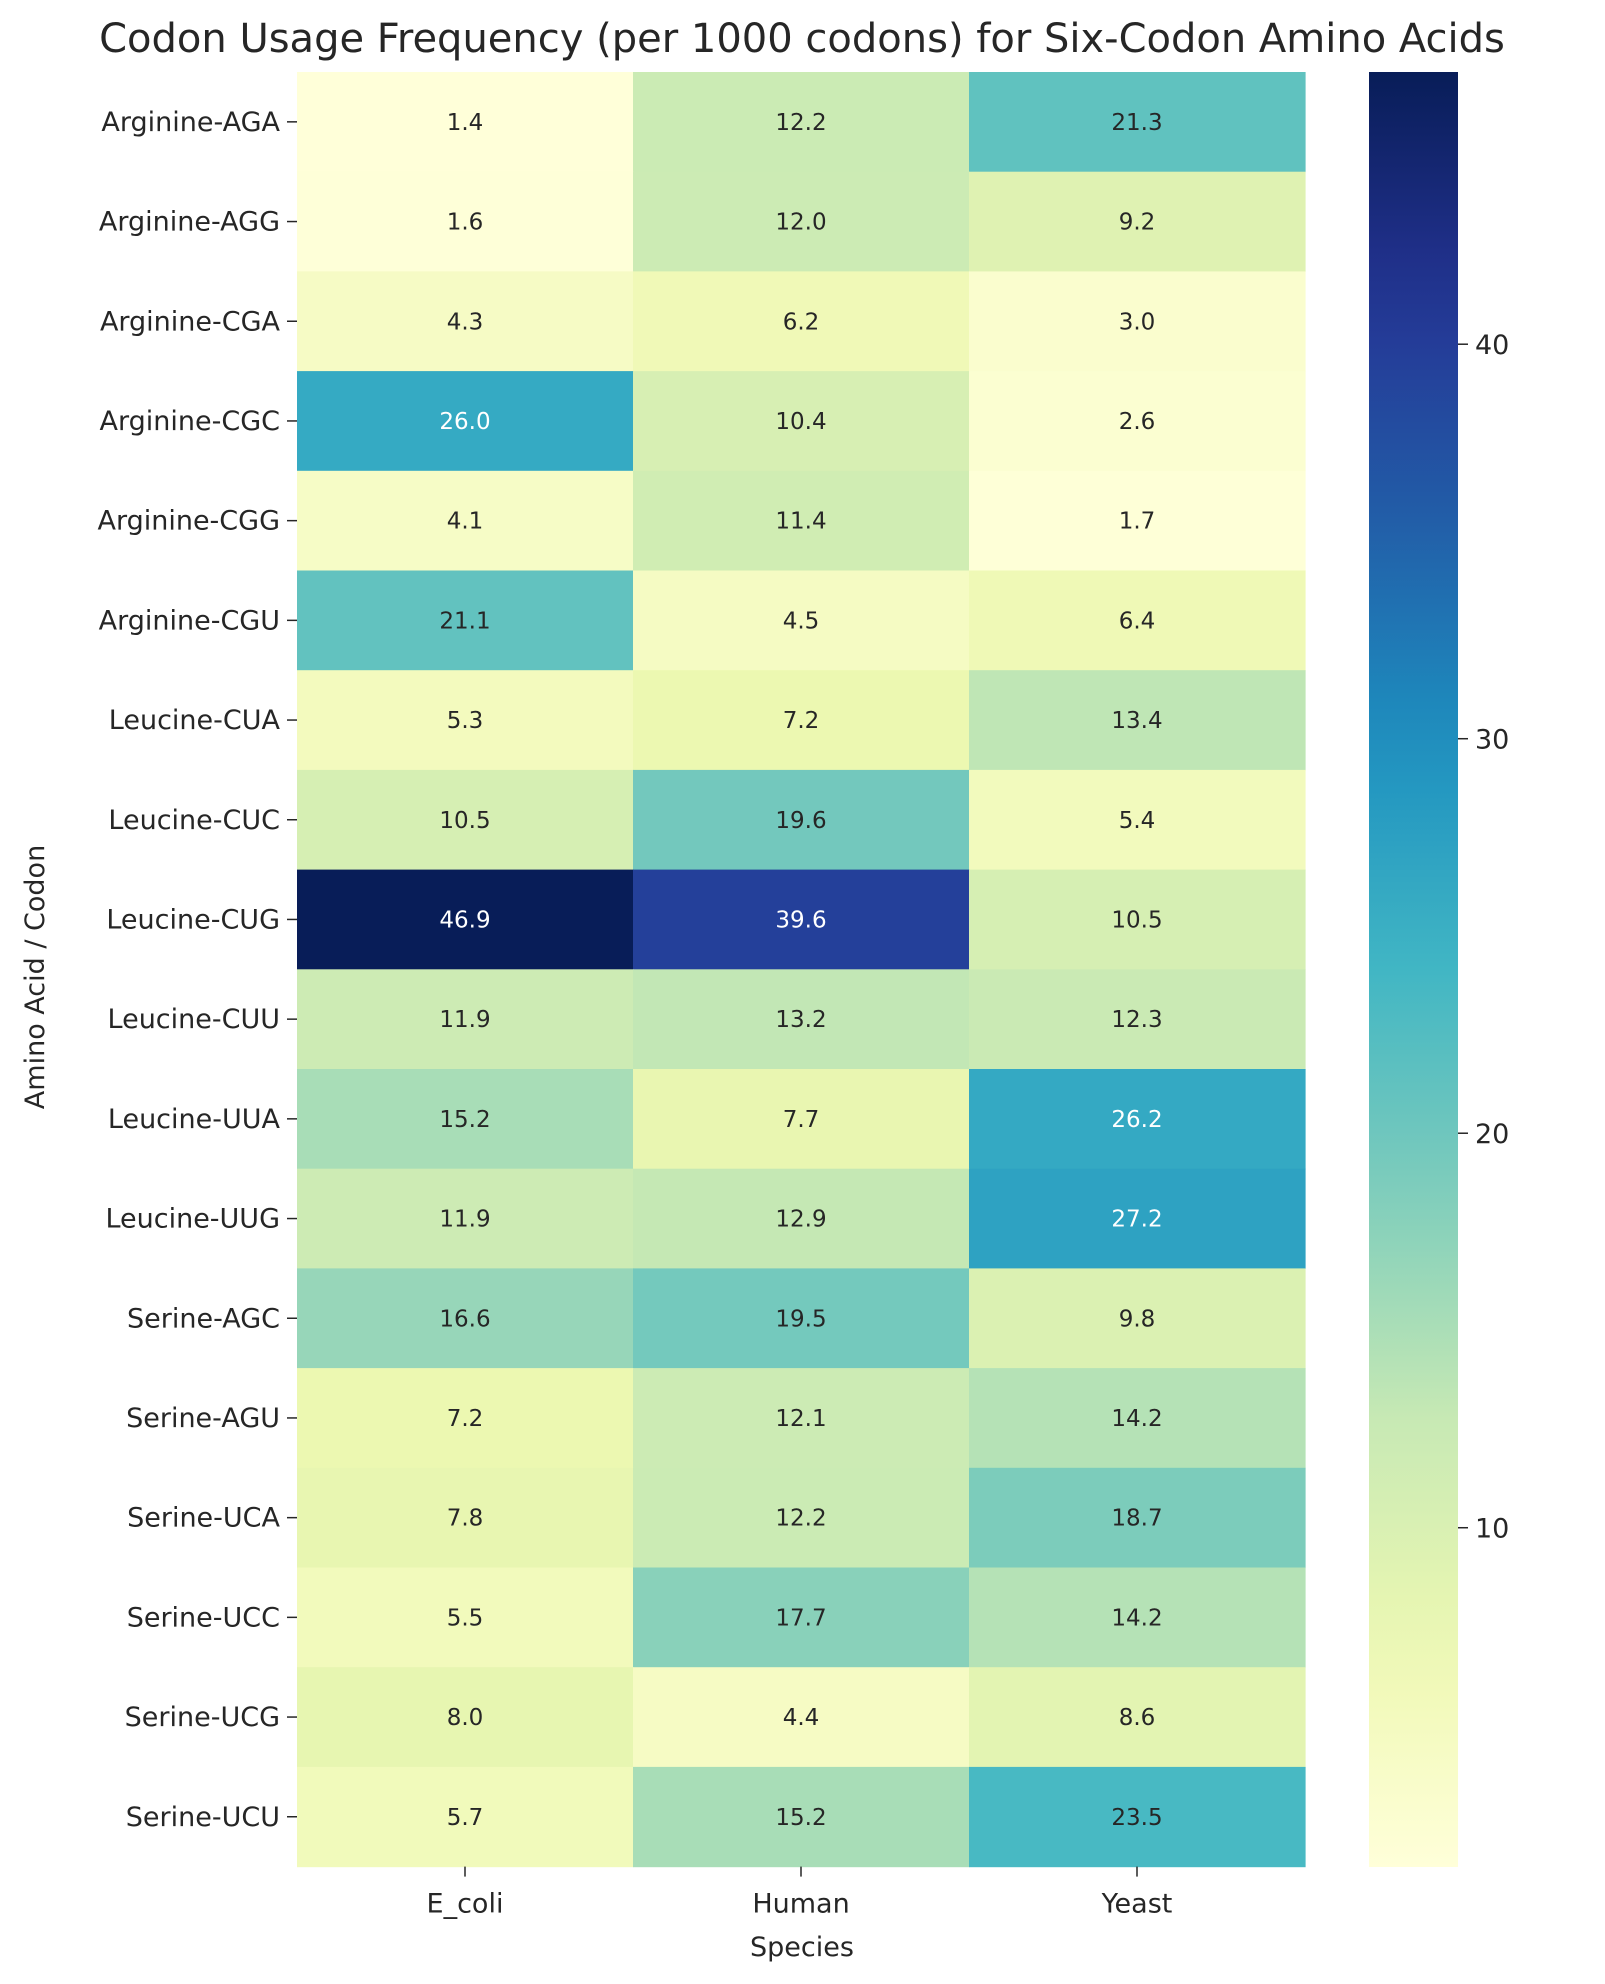  I want to click on cell-value-label: 23.5, so click(1136, 1818).